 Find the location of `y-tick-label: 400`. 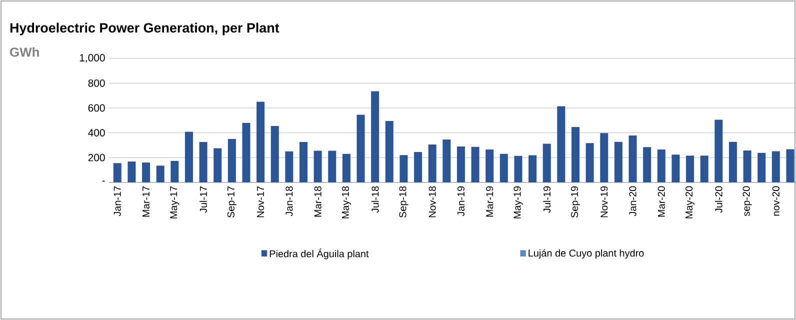

y-tick-label: 400 is located at coordinates (96, 132).